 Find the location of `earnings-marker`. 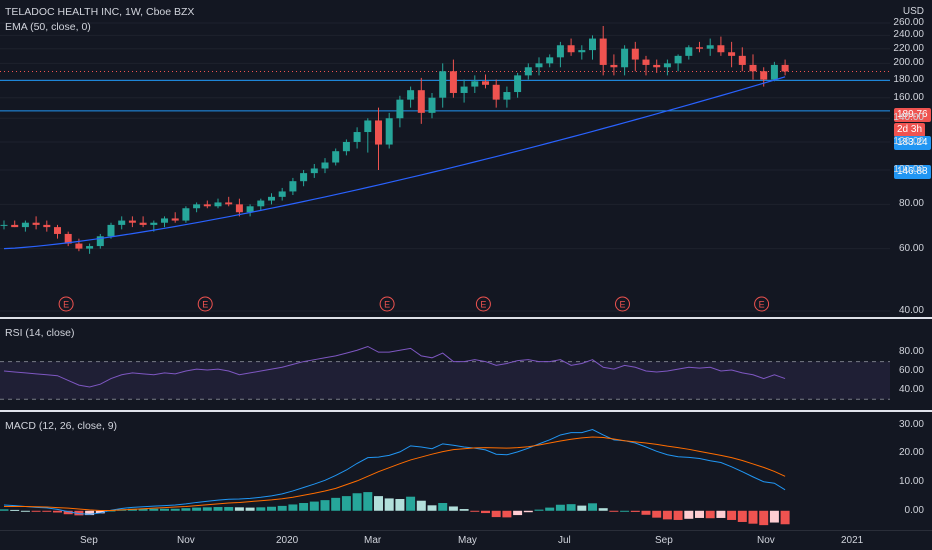

earnings-marker is located at coordinates (762, 304).